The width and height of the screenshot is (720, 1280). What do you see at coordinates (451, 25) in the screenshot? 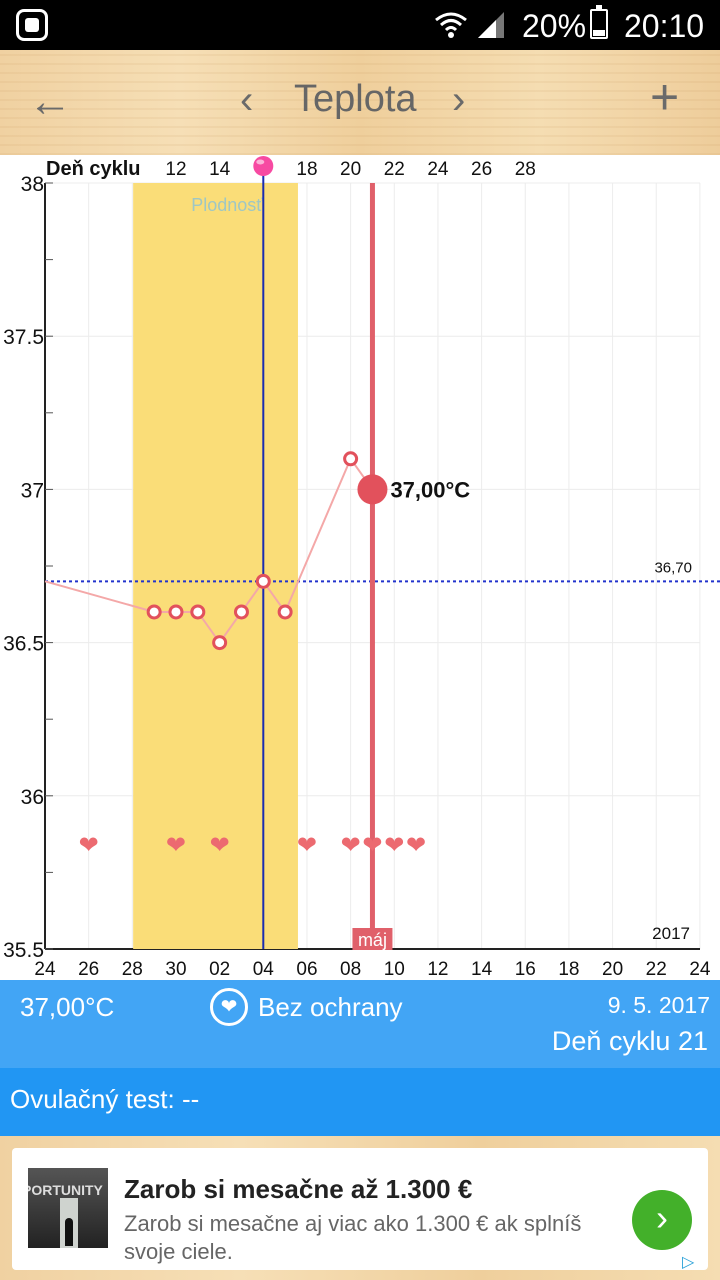
I see `wifi-icon` at bounding box center [451, 25].